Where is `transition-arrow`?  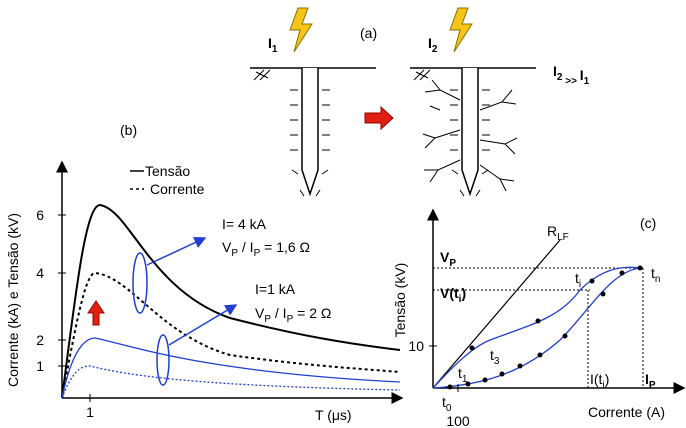
transition-arrow is located at coordinates (379, 118).